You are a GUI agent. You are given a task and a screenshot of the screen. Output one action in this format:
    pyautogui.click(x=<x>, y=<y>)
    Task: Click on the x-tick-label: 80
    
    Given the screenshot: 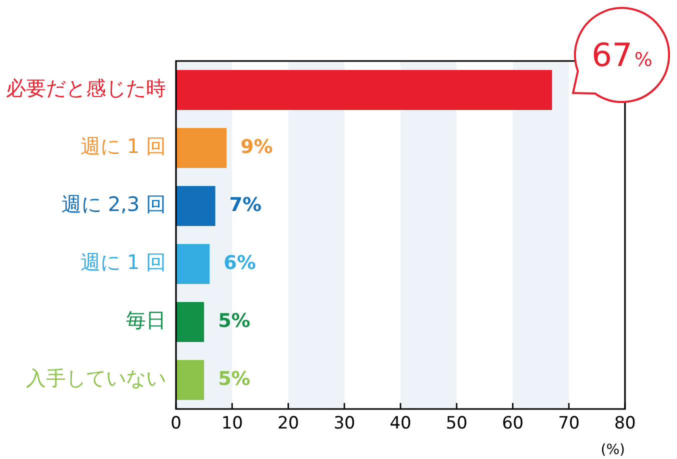 What is the action you would take?
    pyautogui.click(x=625, y=424)
    